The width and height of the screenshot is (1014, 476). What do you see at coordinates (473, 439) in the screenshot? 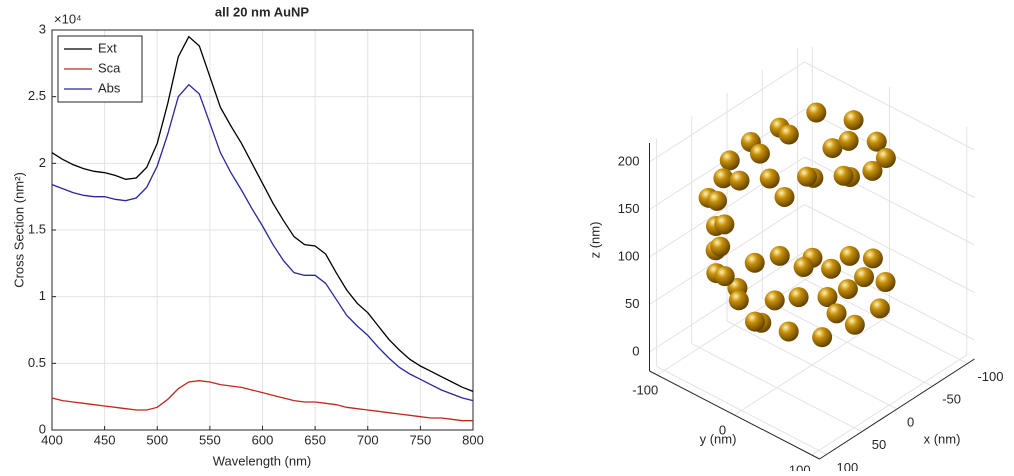
I see `x-tick-label: 800` at bounding box center [473, 439].